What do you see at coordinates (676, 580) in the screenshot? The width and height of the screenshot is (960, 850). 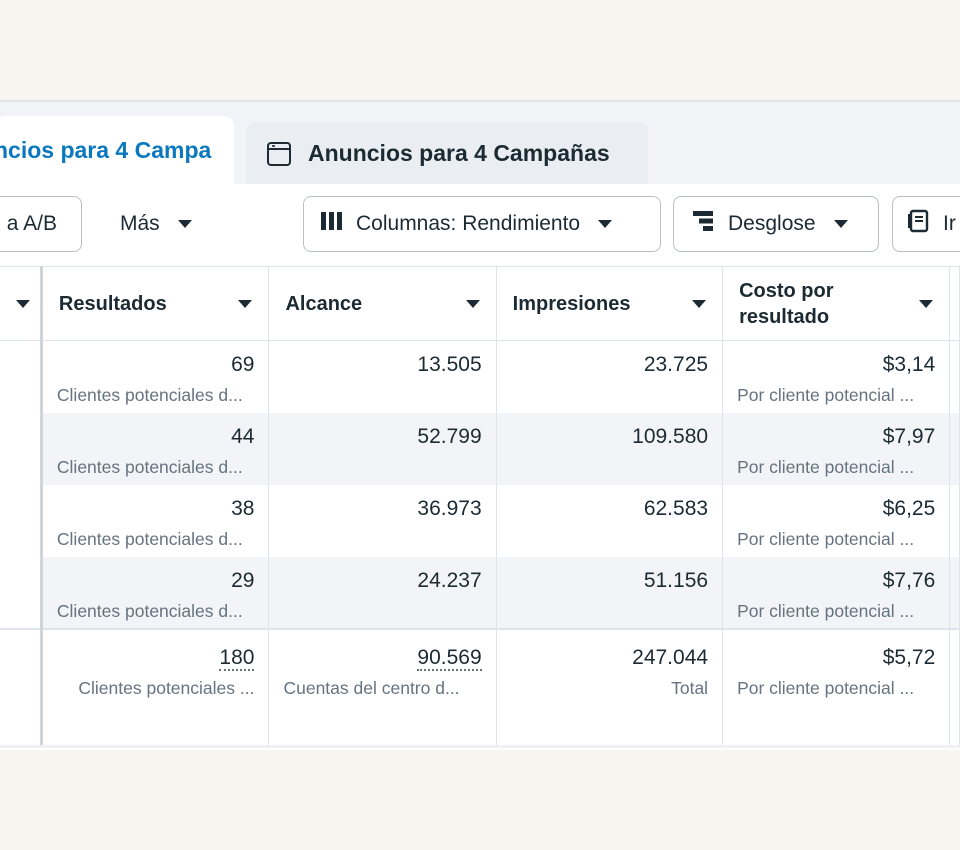 I see `impressions-value: 51.156` at bounding box center [676, 580].